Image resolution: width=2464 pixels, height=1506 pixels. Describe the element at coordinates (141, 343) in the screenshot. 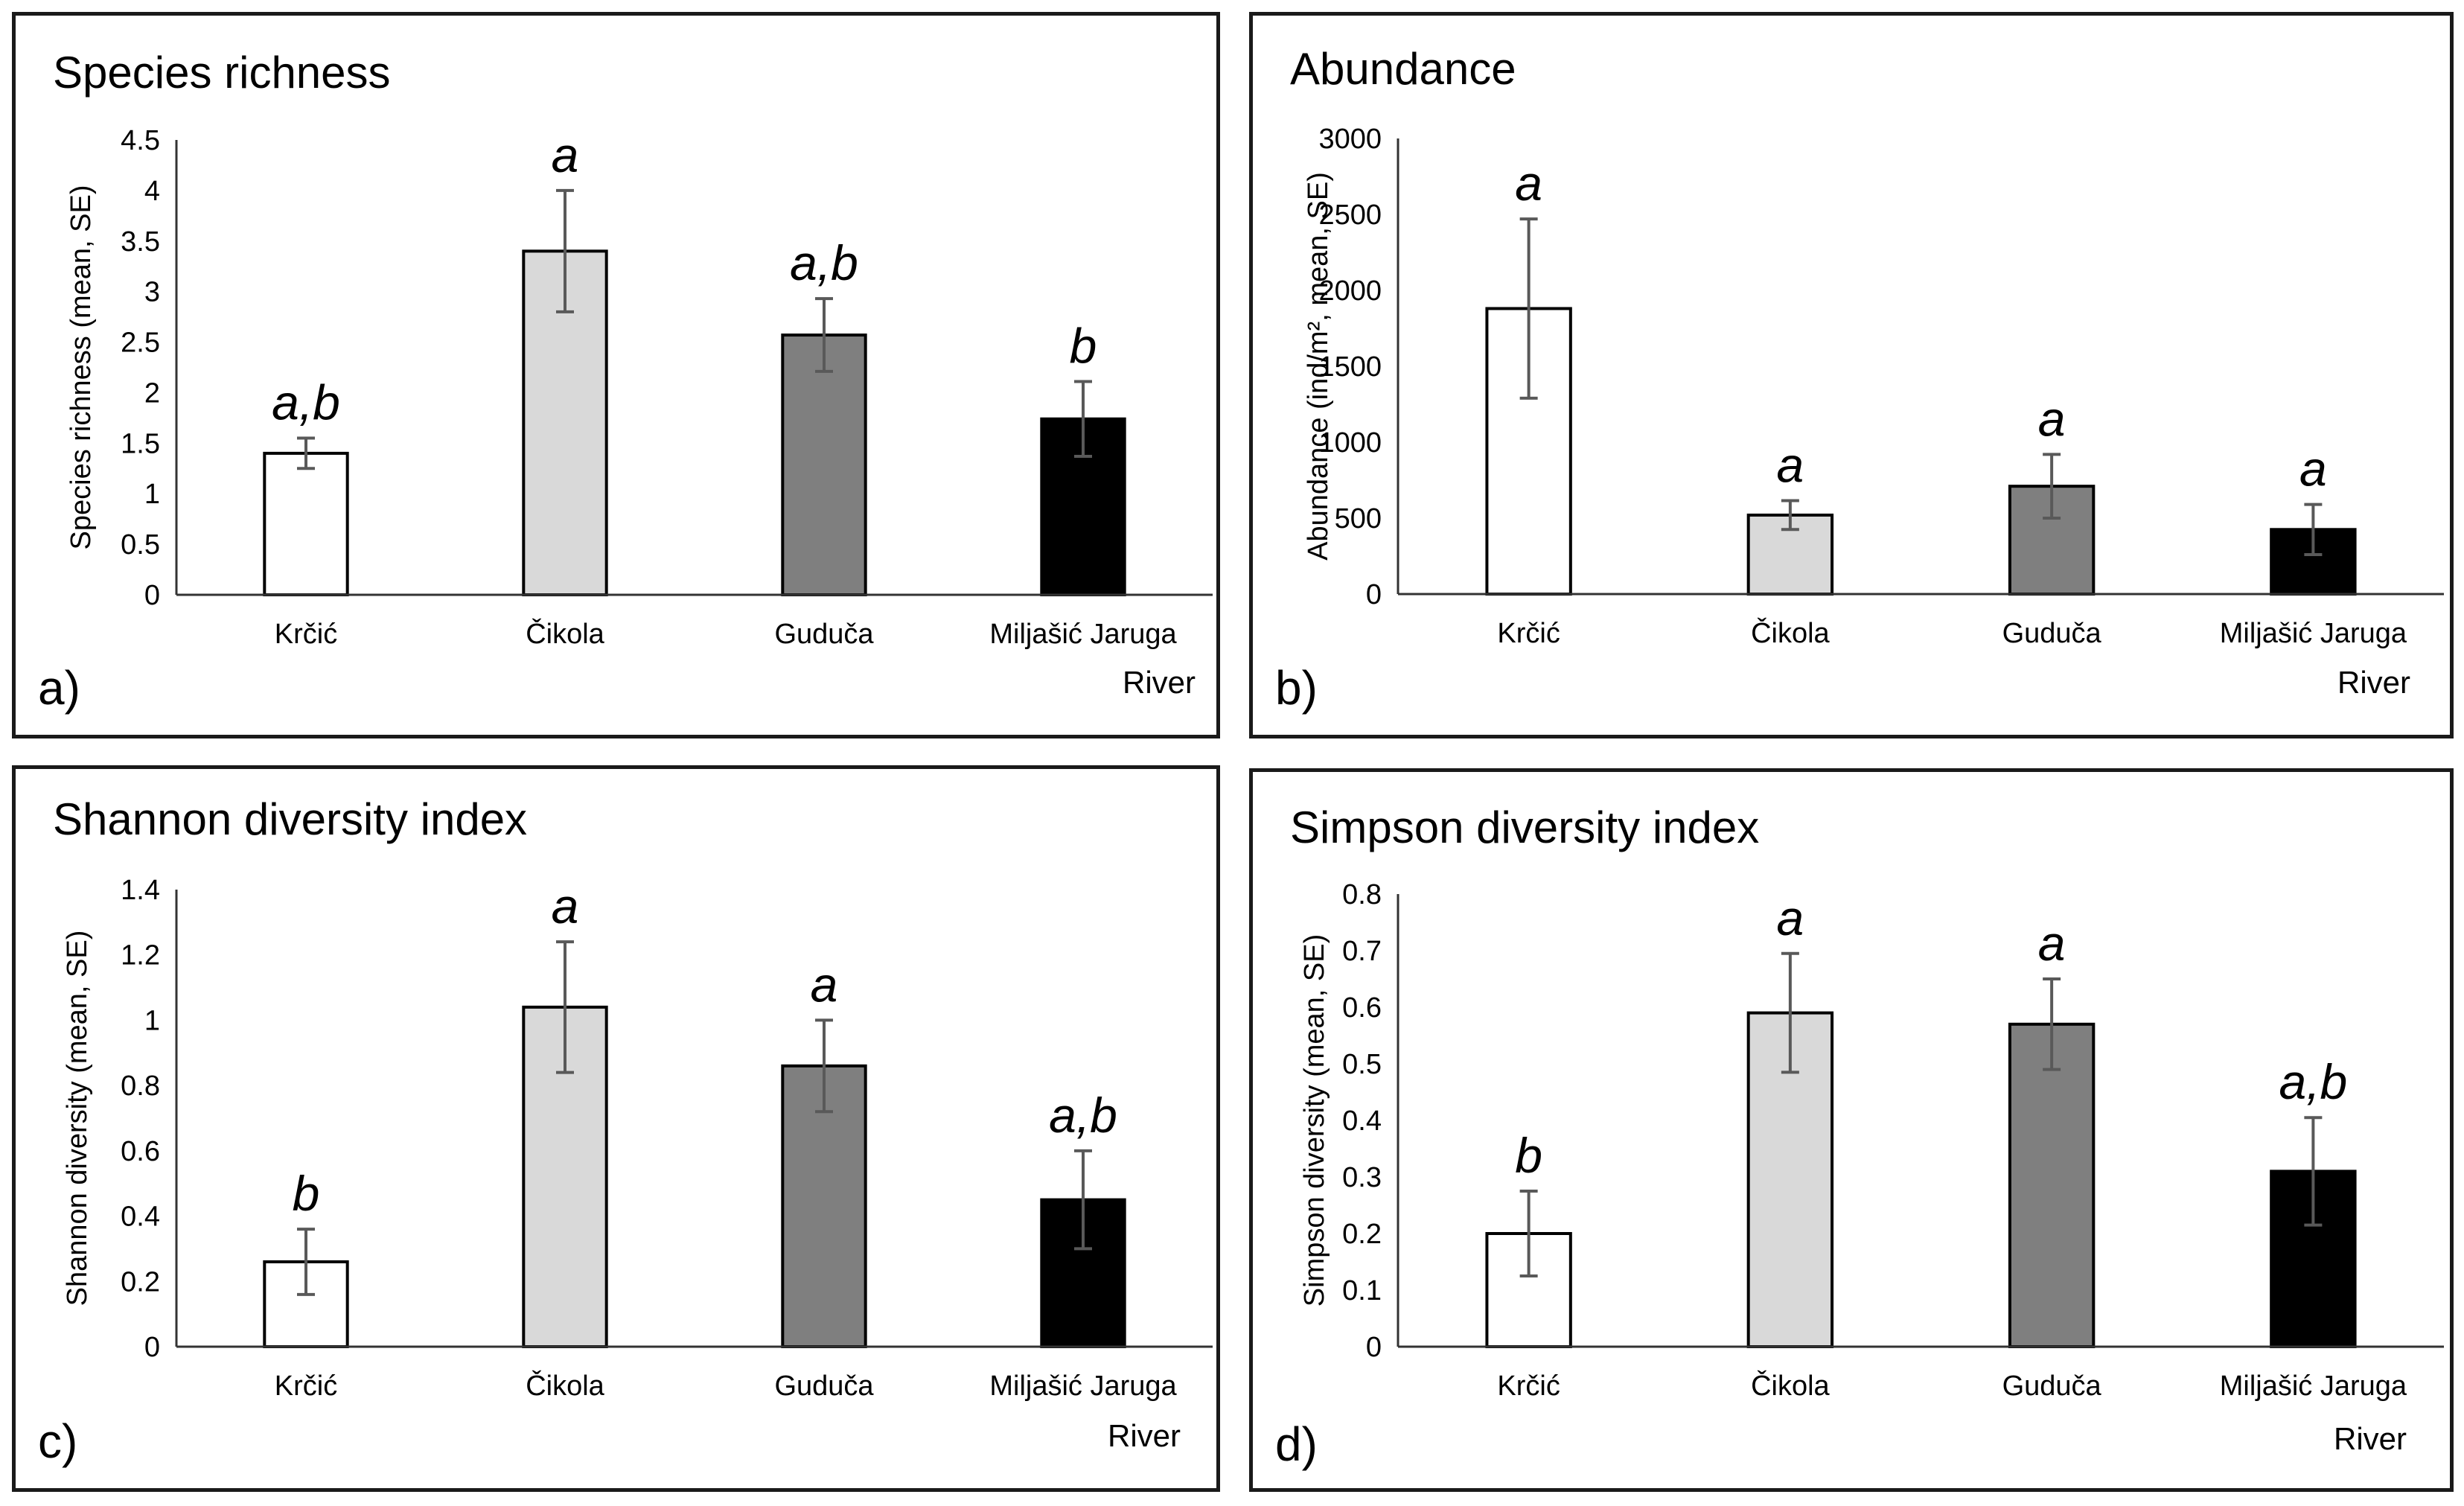

I see `y-tick-label: 2.5` at that location.